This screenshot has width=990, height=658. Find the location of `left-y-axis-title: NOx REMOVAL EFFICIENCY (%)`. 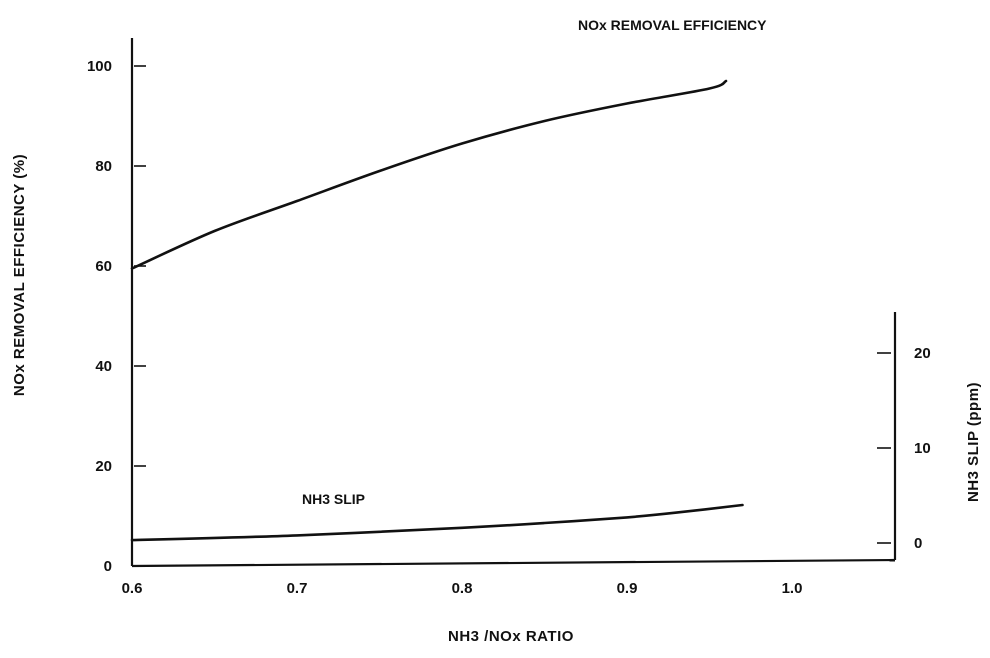

left-y-axis-title: NOx REMOVAL EFFICIENCY (%) is located at coordinates (19, 275).